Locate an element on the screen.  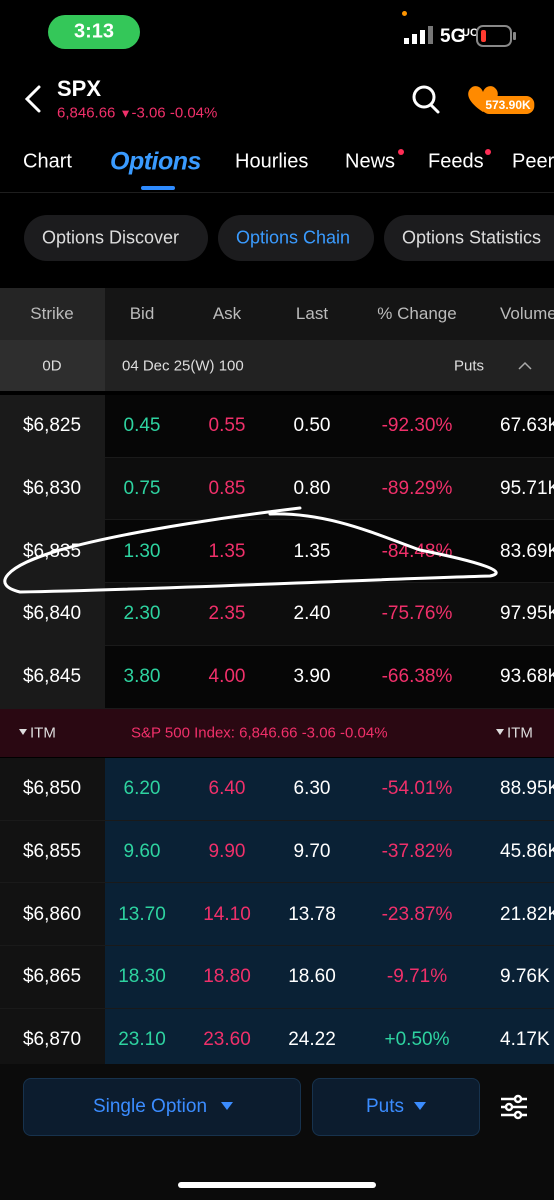
header-strike-cell is located at coordinates (52, 314).